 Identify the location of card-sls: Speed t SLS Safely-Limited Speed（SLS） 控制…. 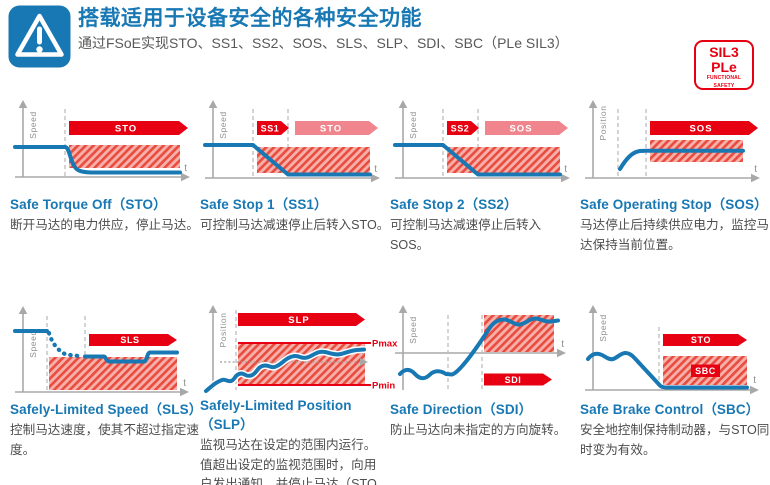
(106, 380).